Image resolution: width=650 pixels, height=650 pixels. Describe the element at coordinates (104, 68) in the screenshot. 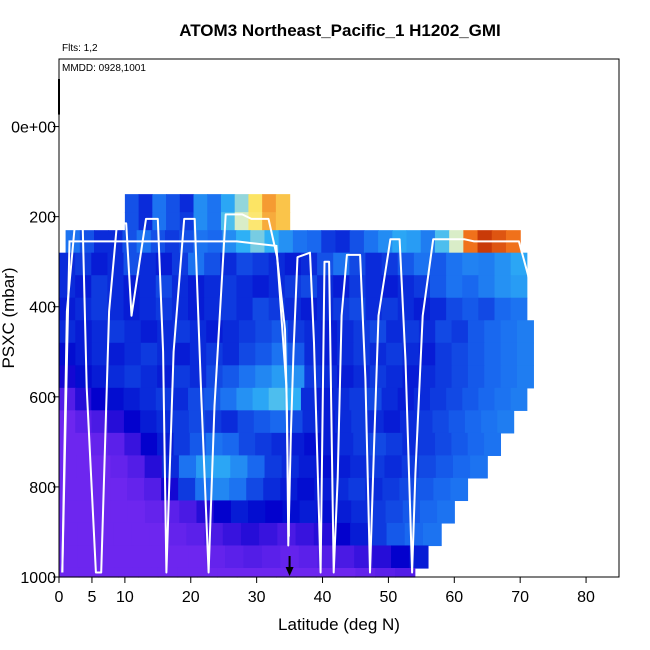

I see `dates-annotation: MMDD: 0928,1001` at that location.